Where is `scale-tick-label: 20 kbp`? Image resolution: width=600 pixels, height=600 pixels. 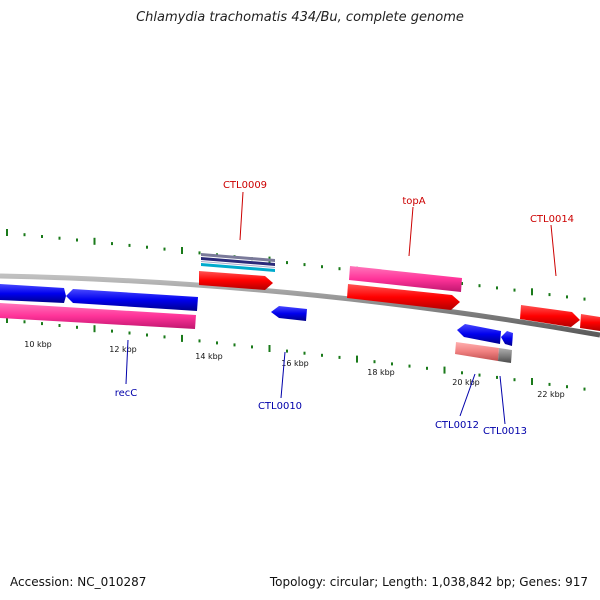
scale-tick-label: 20 kbp is located at coordinates (466, 382).